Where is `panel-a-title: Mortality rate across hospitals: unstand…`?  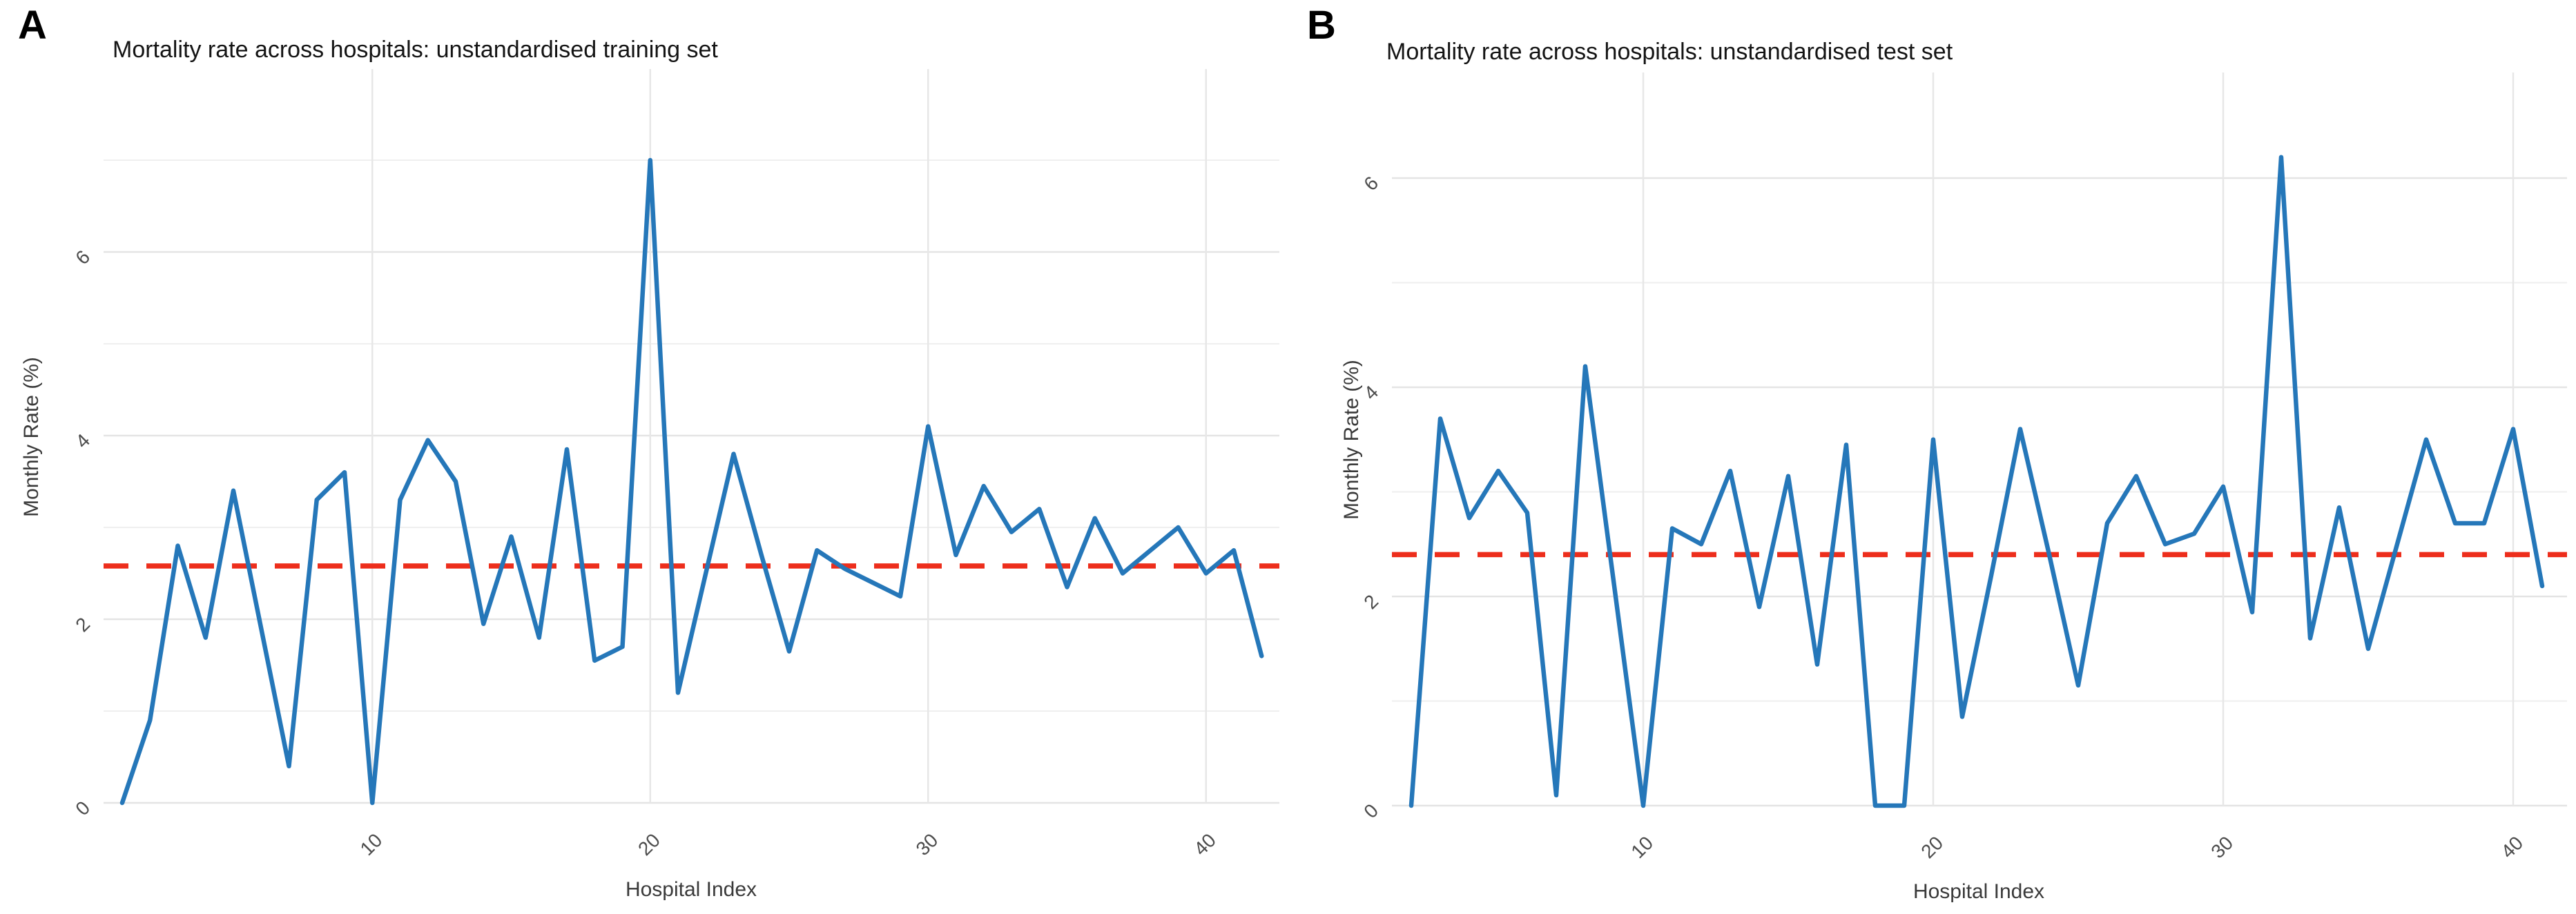 panel-a-title: Mortality rate across hospitals: unstand… is located at coordinates (416, 50).